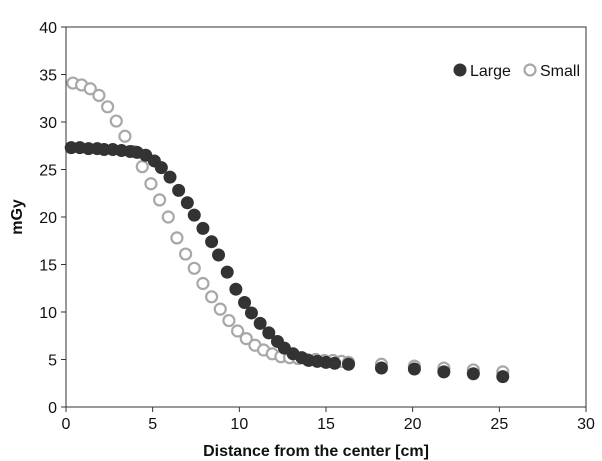 The image size is (602, 461). Describe the element at coordinates (239, 424) in the screenshot. I see `x-tick-label: 10` at that location.